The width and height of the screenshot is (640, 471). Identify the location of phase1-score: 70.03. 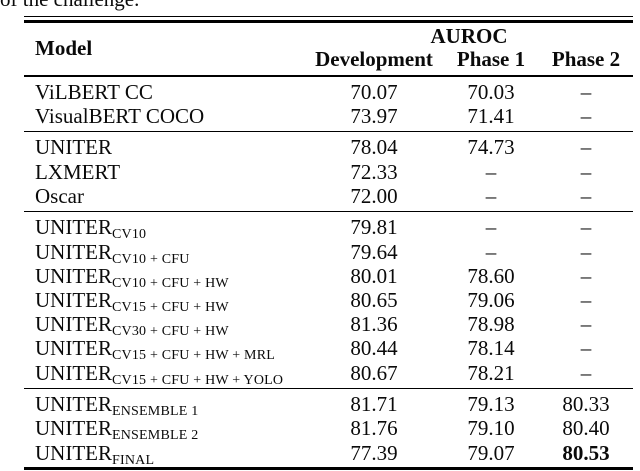
(491, 91).